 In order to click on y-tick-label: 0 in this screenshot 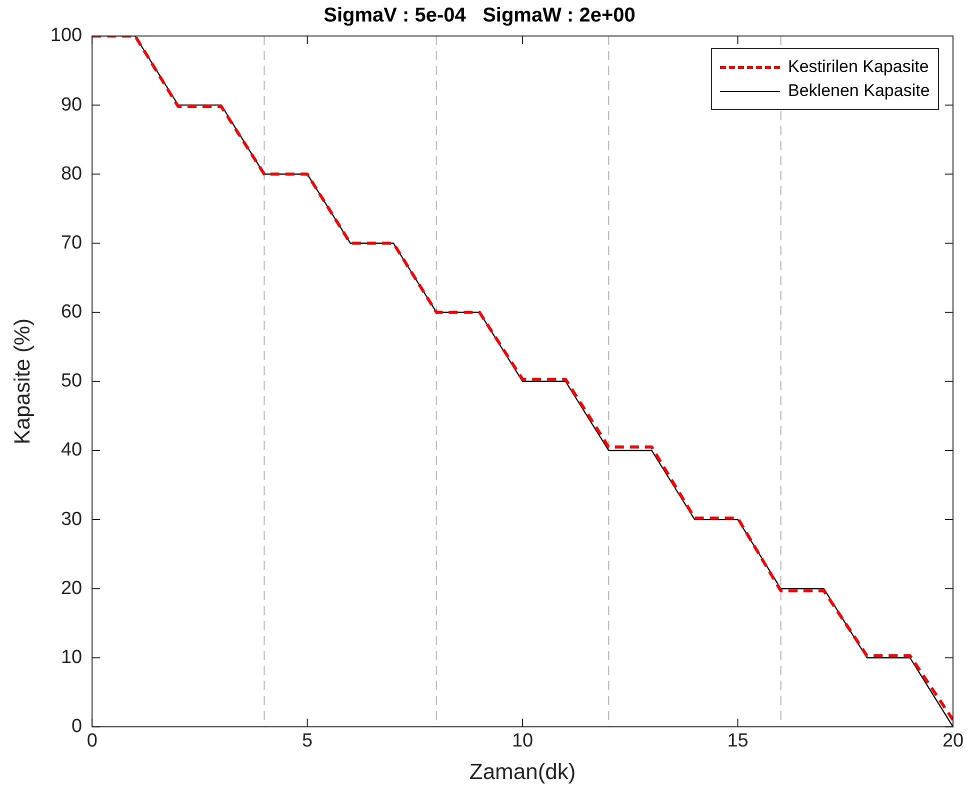, I will do `click(77, 727)`.